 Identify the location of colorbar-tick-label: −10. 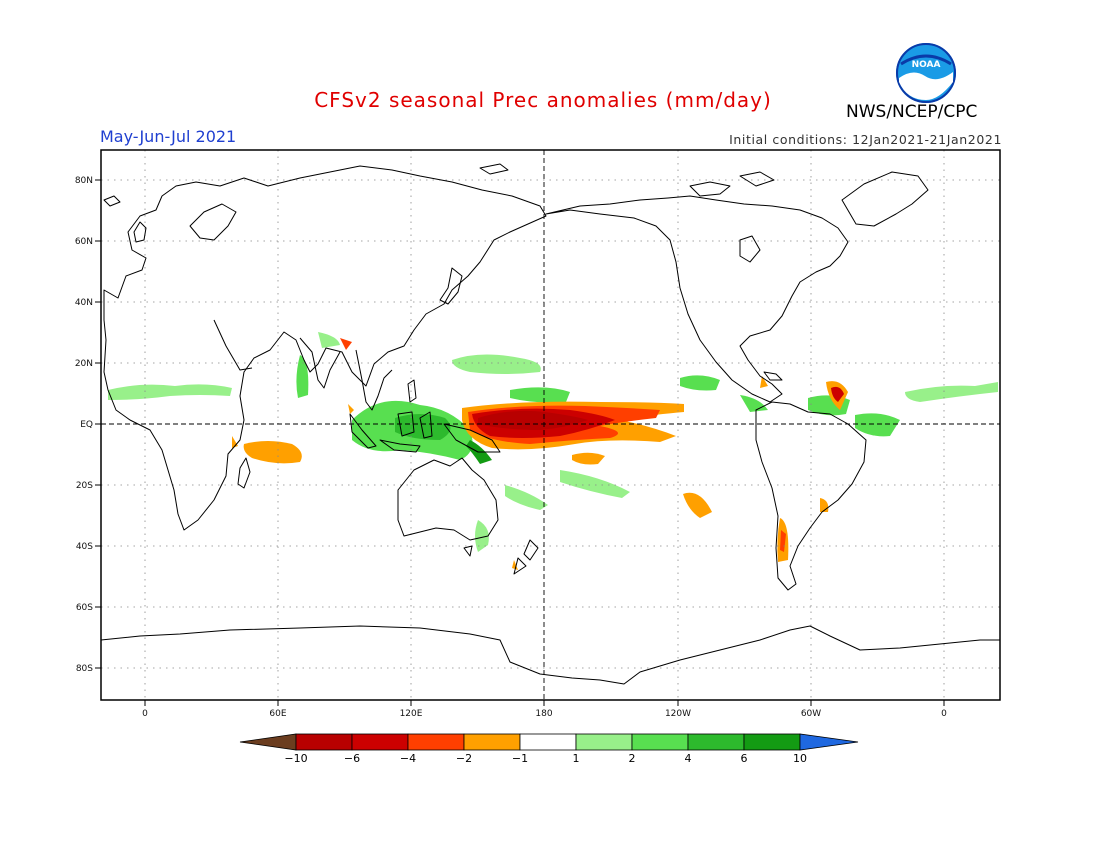
(295, 758).